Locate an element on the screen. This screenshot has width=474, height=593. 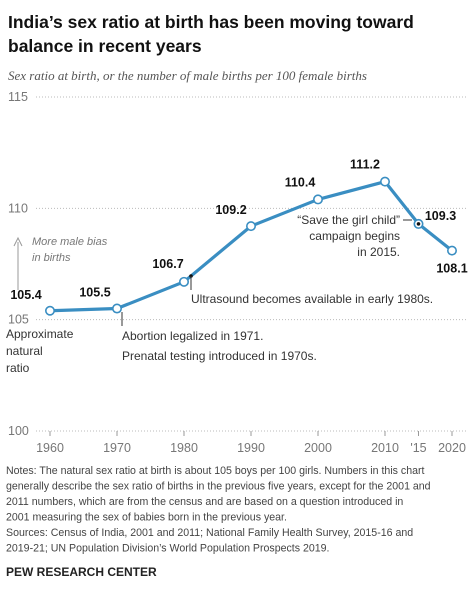
x-tick-label: 2000 is located at coordinates (318, 448).